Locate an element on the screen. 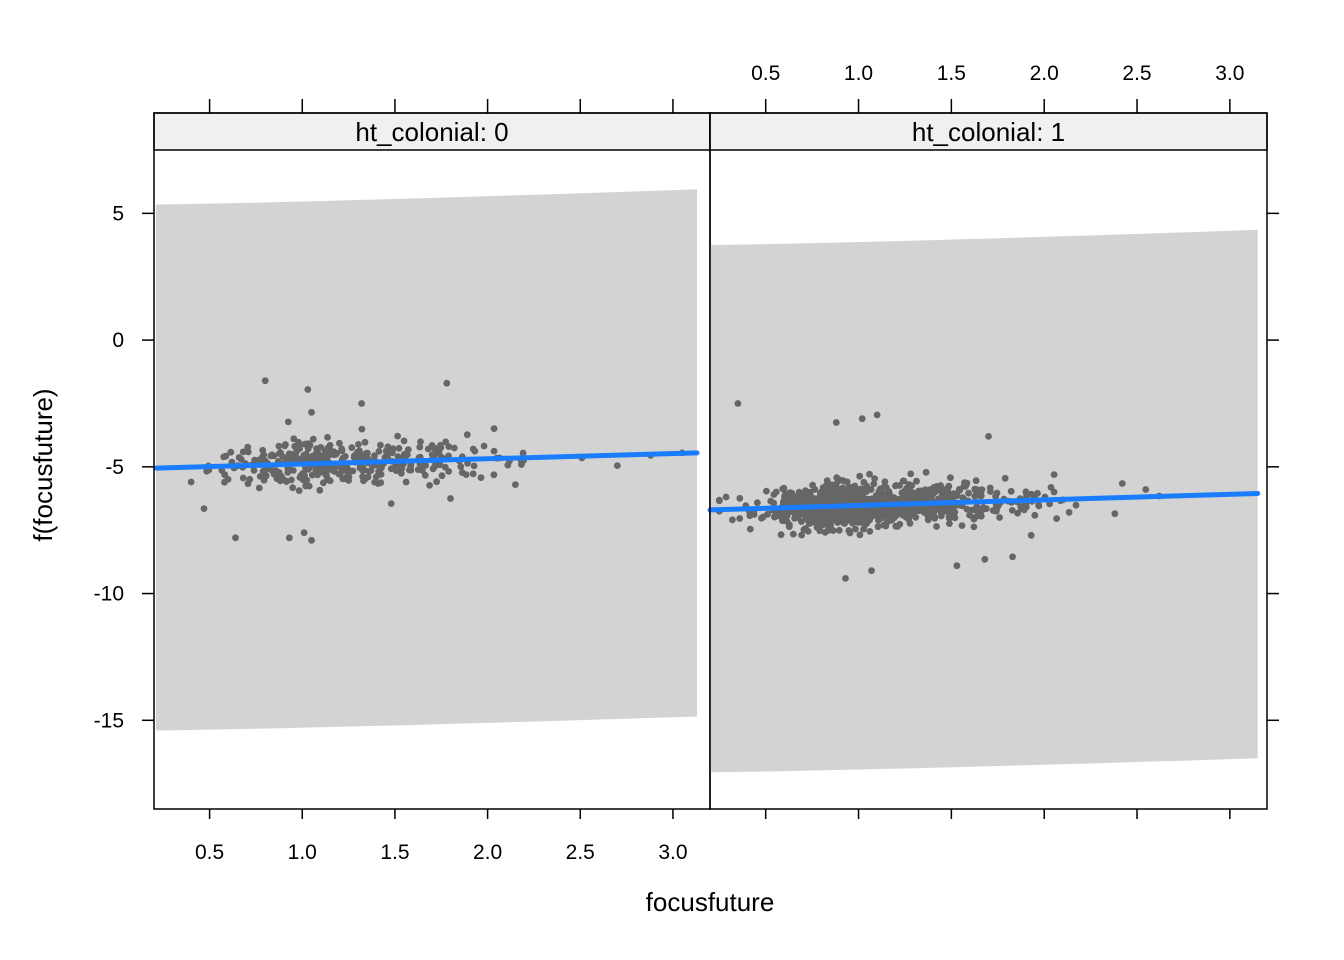 Image resolution: width=1344 pixels, height=960 pixels. y-tick-label: 0 is located at coordinates (118, 340).